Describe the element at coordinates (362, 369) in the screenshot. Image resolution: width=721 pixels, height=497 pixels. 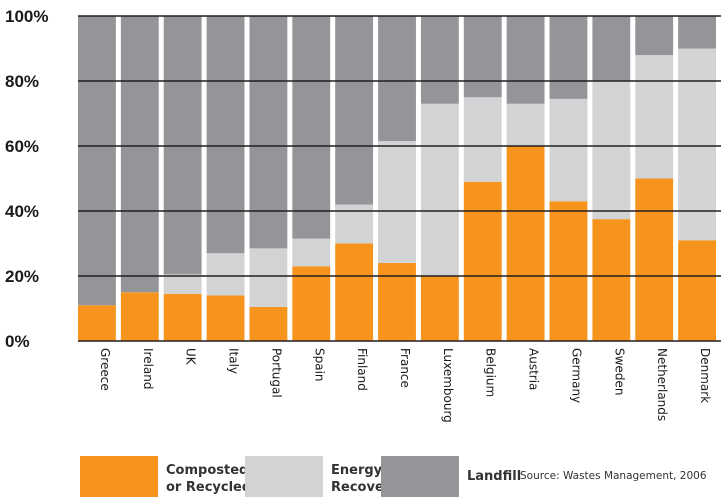
I see `x-tick-label: Finland` at that location.